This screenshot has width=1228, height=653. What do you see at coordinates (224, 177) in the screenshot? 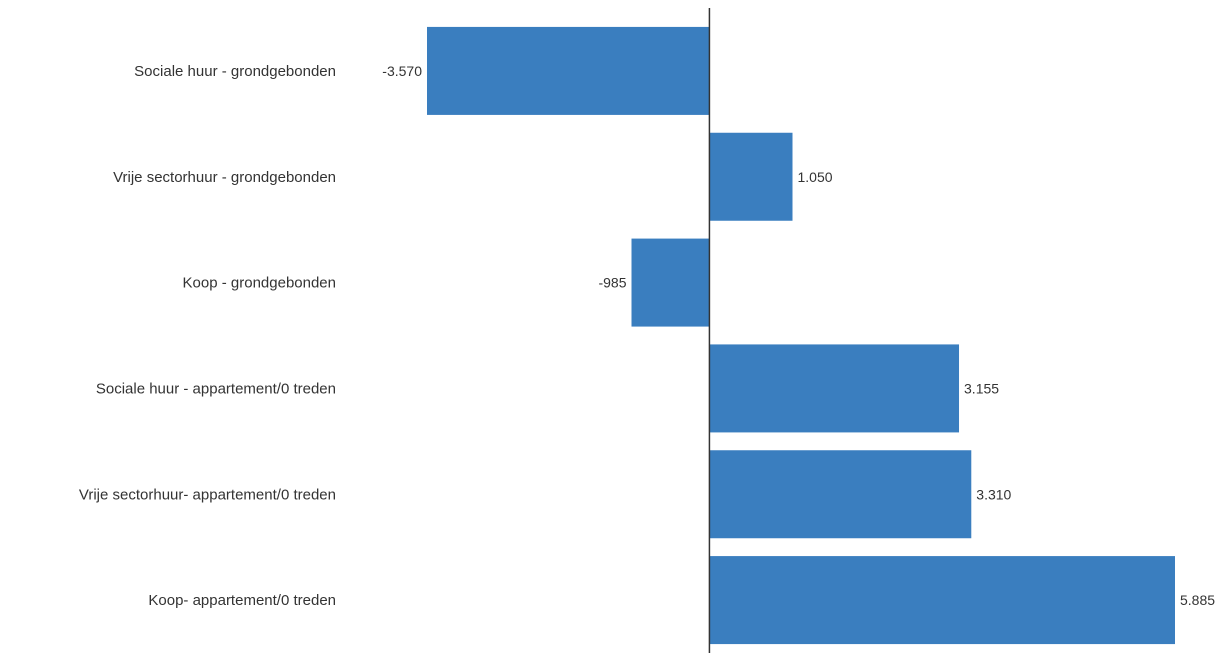
I see `category-label: Vrije sectorhuur - grondgebonden` at bounding box center [224, 177].